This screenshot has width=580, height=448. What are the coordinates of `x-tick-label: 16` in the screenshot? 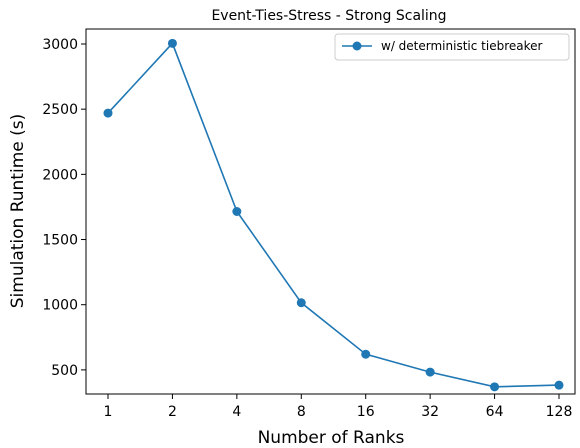 It's located at (366, 412).